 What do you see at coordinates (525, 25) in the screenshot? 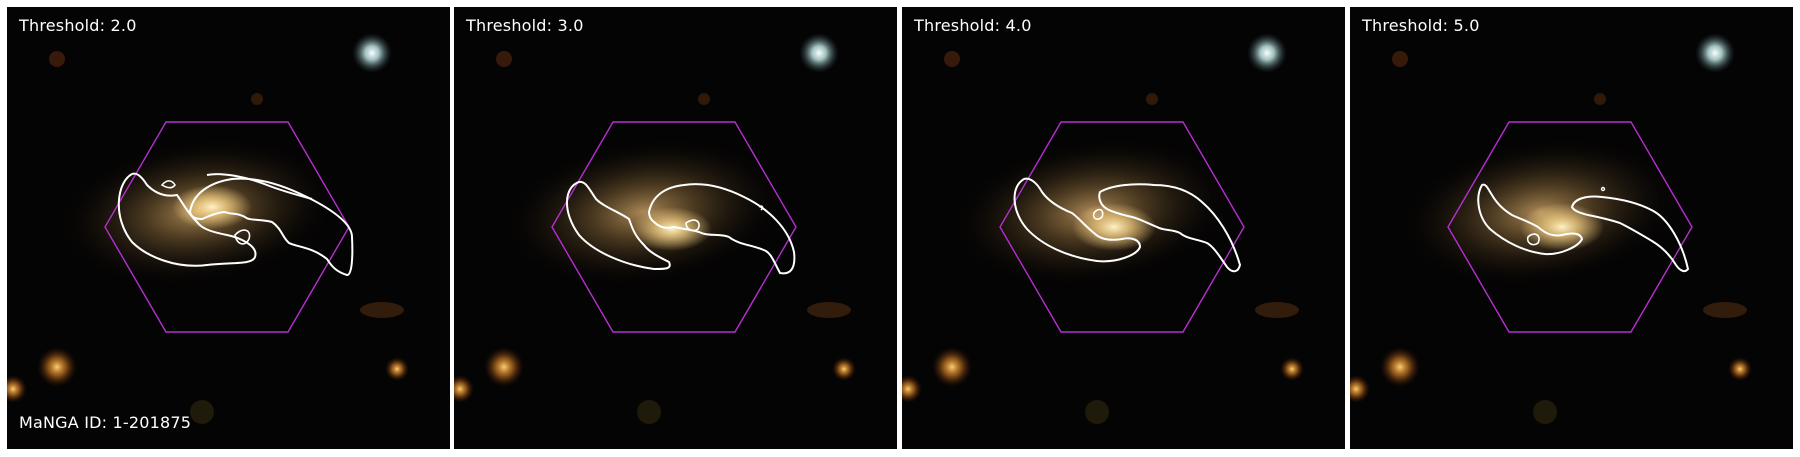
I see `threshold-label: Threshold: 3.0` at bounding box center [525, 25].